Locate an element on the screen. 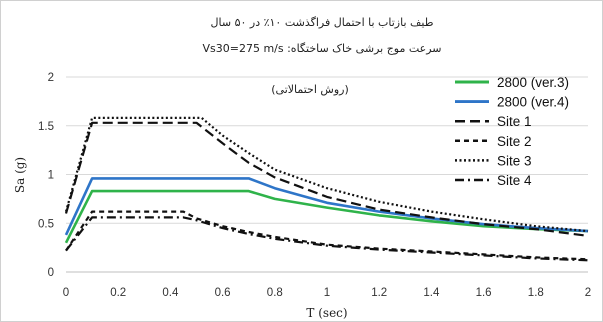 This screenshot has width=603, height=322. x-tick-label: 1 is located at coordinates (327, 293).